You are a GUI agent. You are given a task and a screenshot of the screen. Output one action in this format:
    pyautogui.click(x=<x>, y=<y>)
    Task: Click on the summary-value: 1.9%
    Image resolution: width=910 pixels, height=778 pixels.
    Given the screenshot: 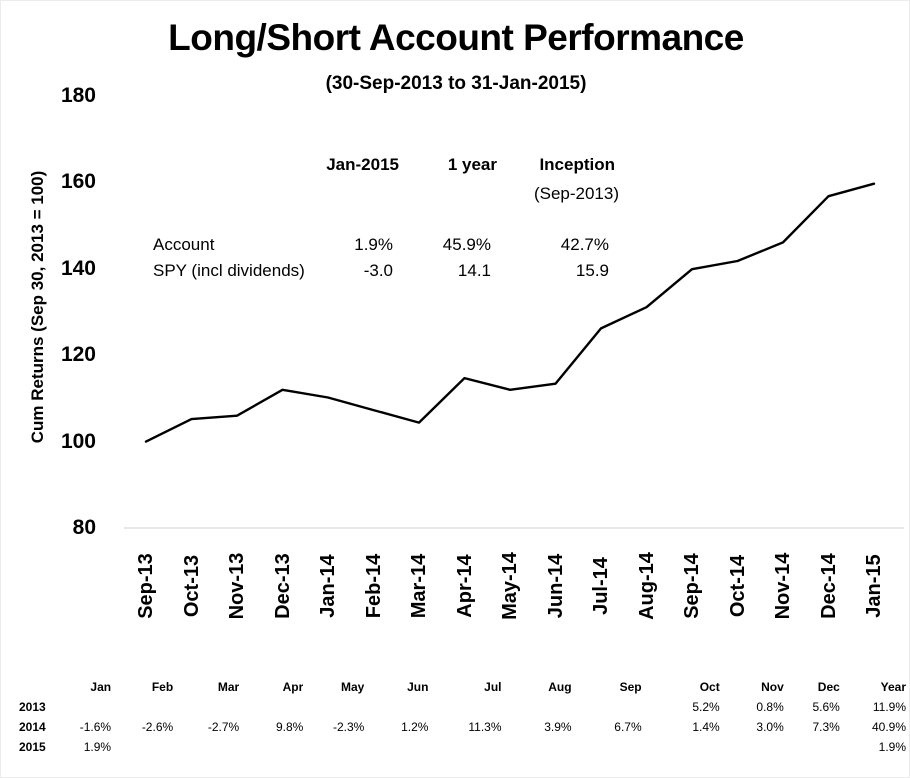 What is the action you would take?
    pyautogui.click(x=373, y=244)
    